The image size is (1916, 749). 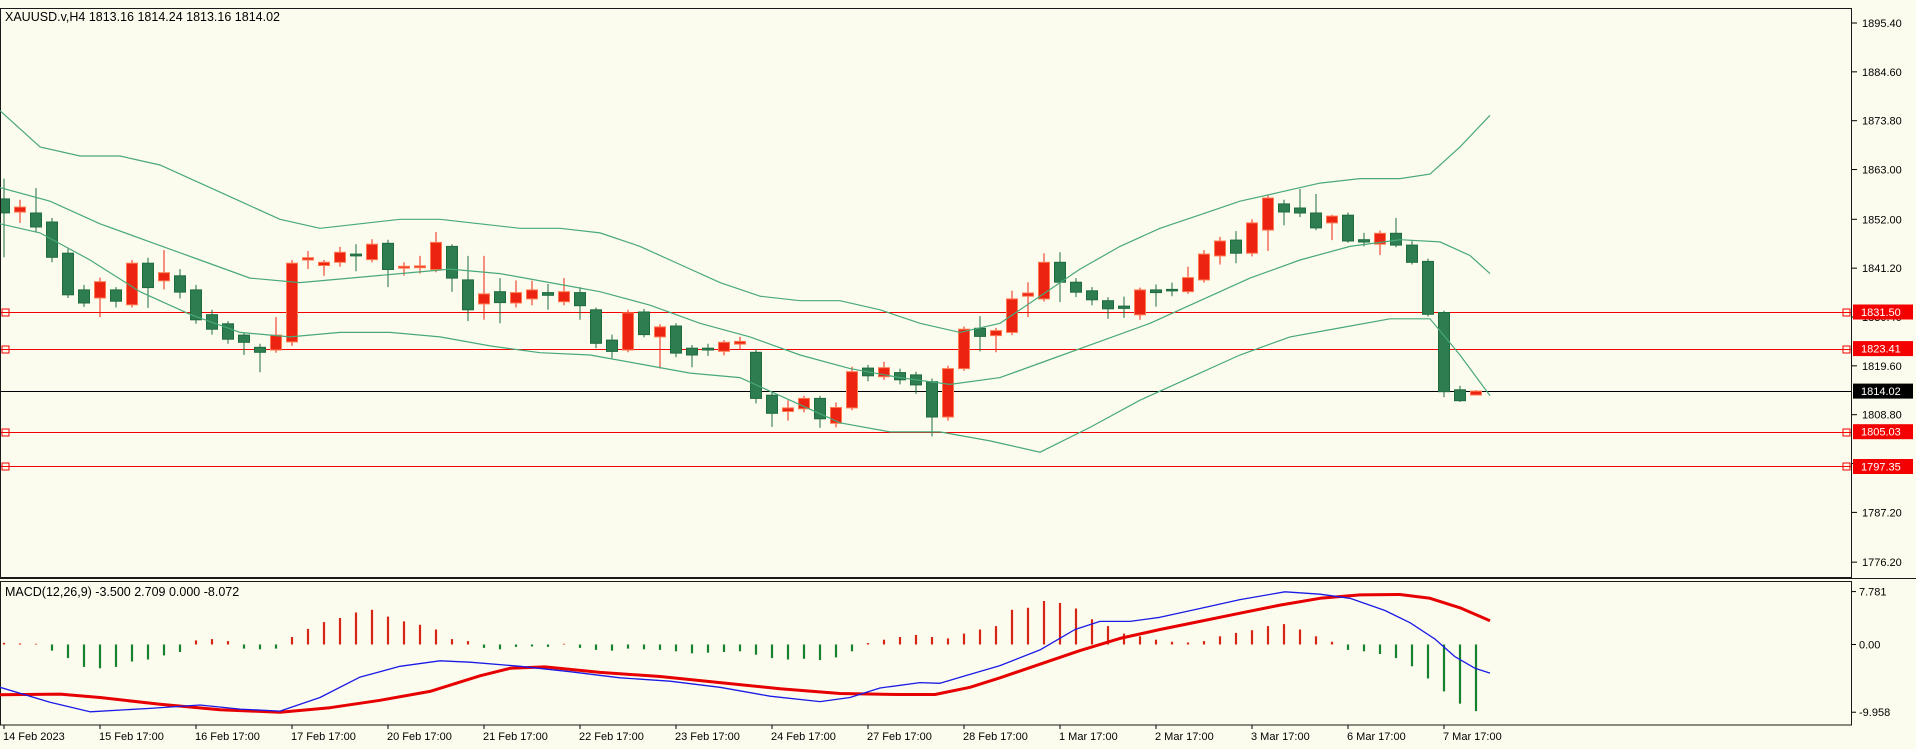 I want to click on macd-tick-label: 0.00, so click(x=1869, y=646).